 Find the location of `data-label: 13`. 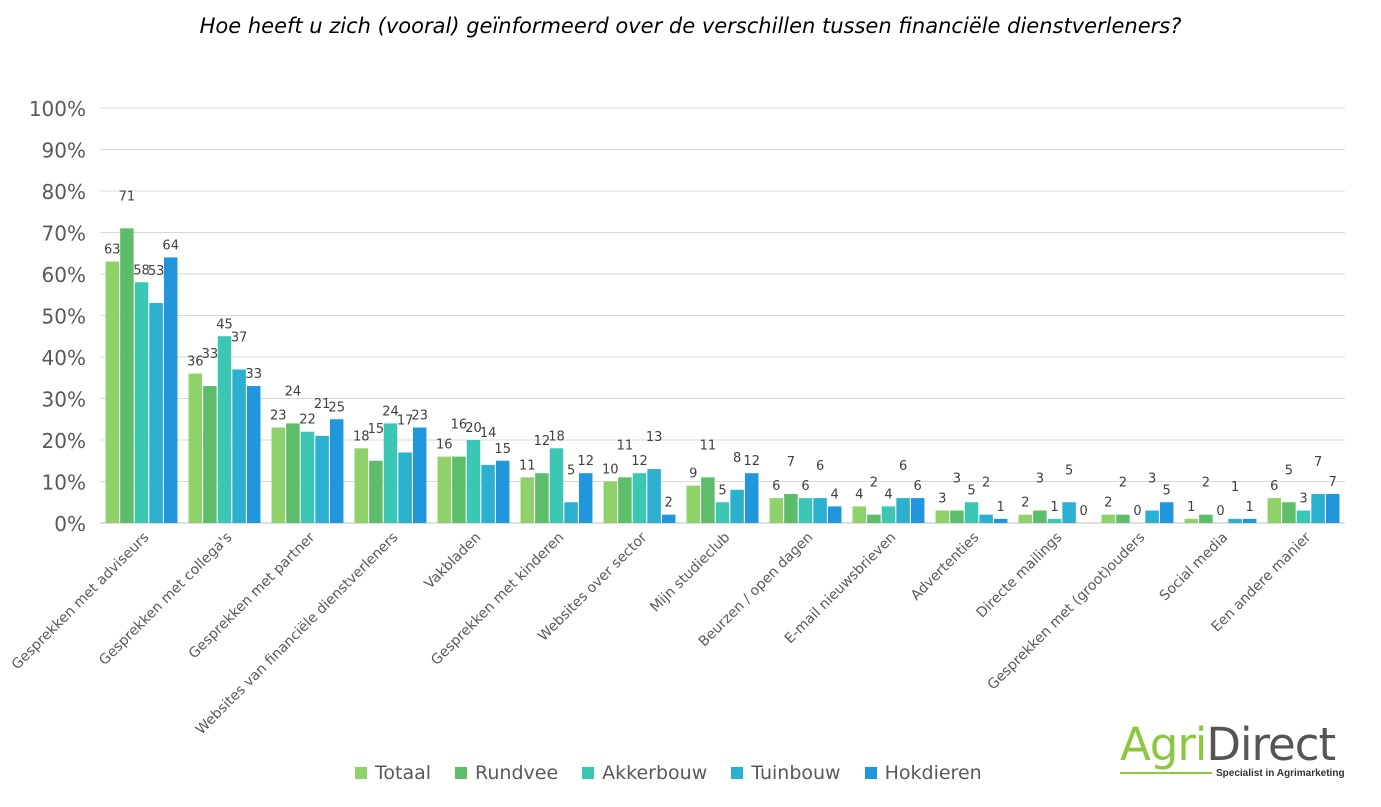

data-label: 13 is located at coordinates (654, 437).